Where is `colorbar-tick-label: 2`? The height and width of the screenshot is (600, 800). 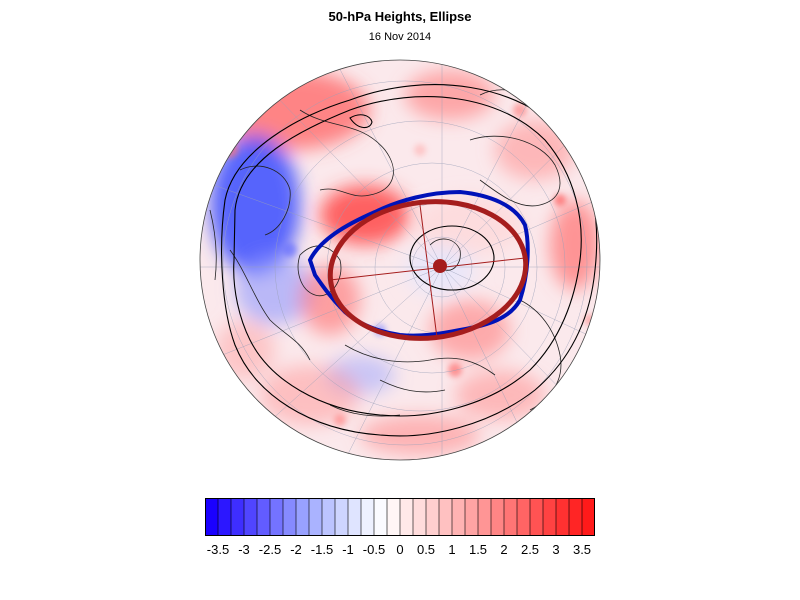 colorbar-tick-label: 2 is located at coordinates (504, 549).